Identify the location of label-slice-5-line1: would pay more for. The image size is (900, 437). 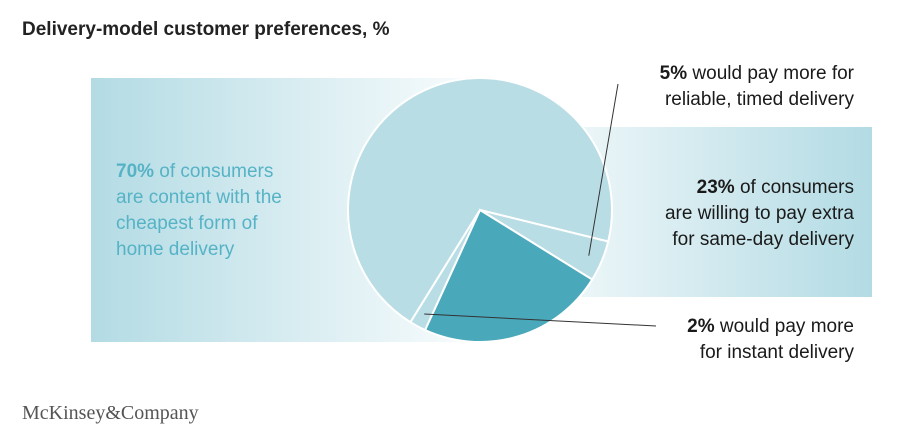
(770, 73).